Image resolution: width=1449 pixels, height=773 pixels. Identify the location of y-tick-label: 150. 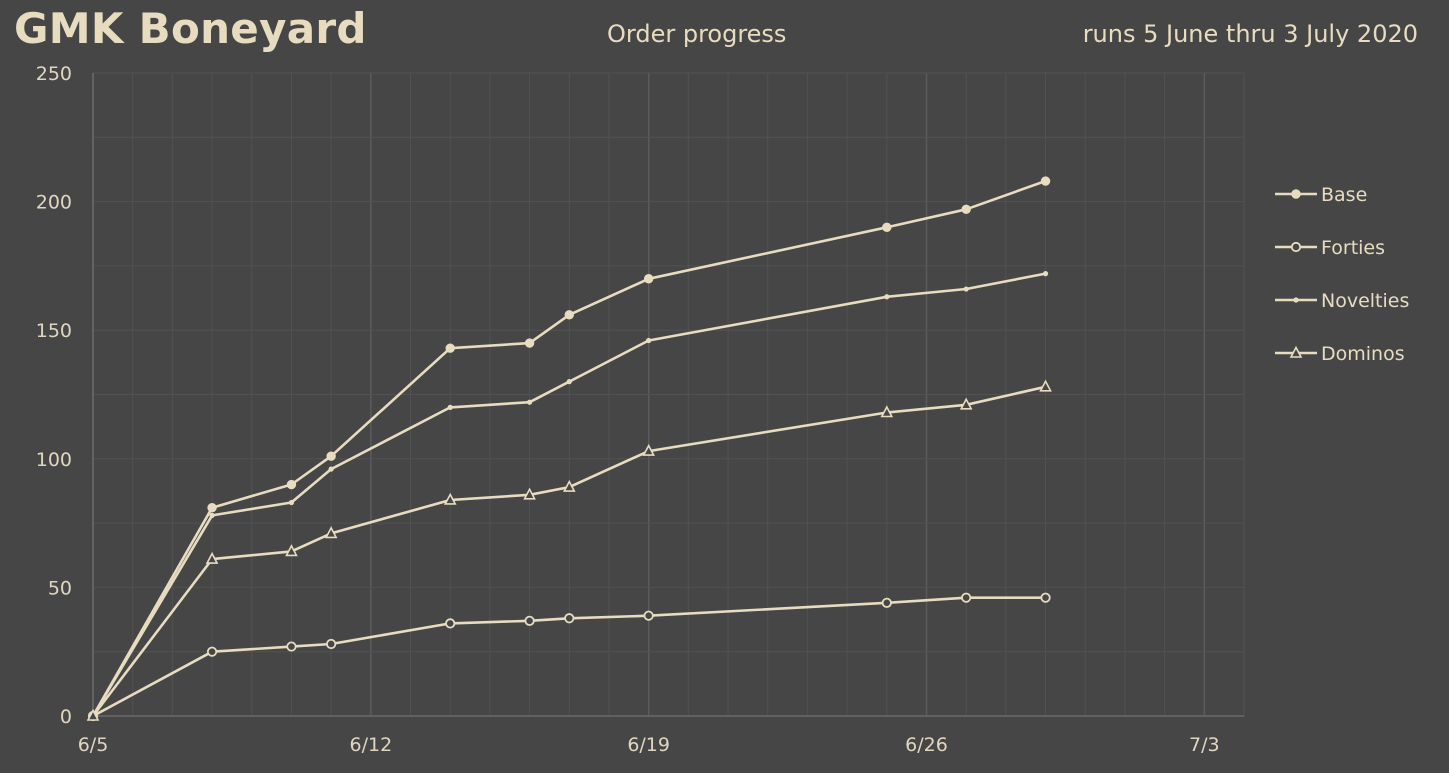
(54, 331).